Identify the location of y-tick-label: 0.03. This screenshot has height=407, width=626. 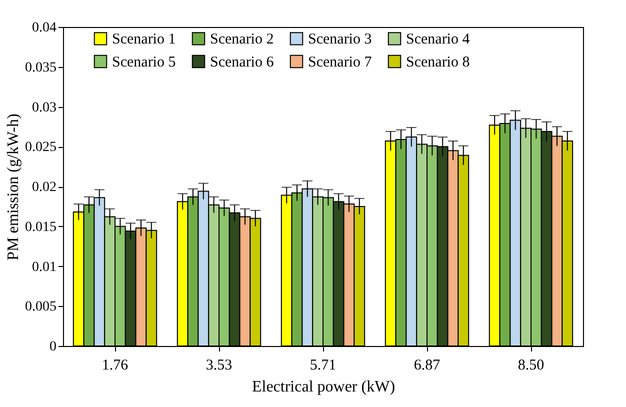
(44, 108).